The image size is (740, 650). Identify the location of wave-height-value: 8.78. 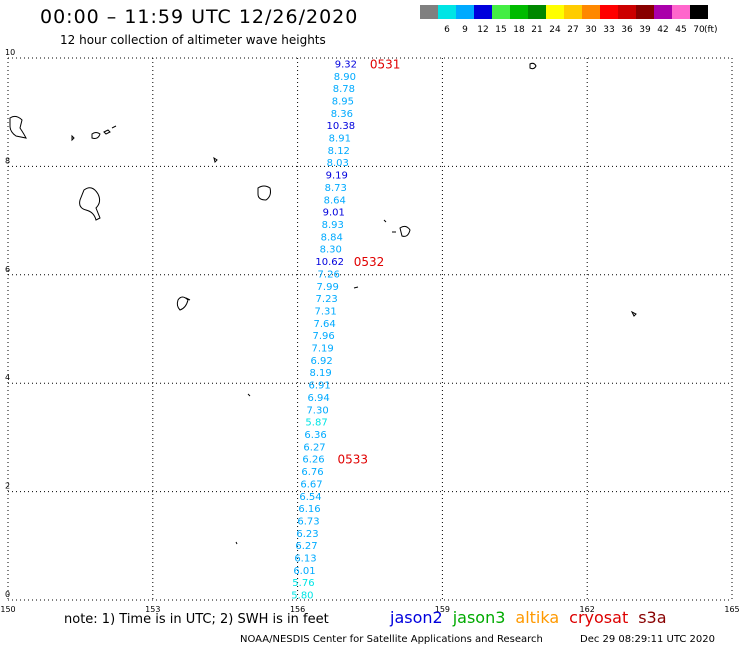
(344, 89).